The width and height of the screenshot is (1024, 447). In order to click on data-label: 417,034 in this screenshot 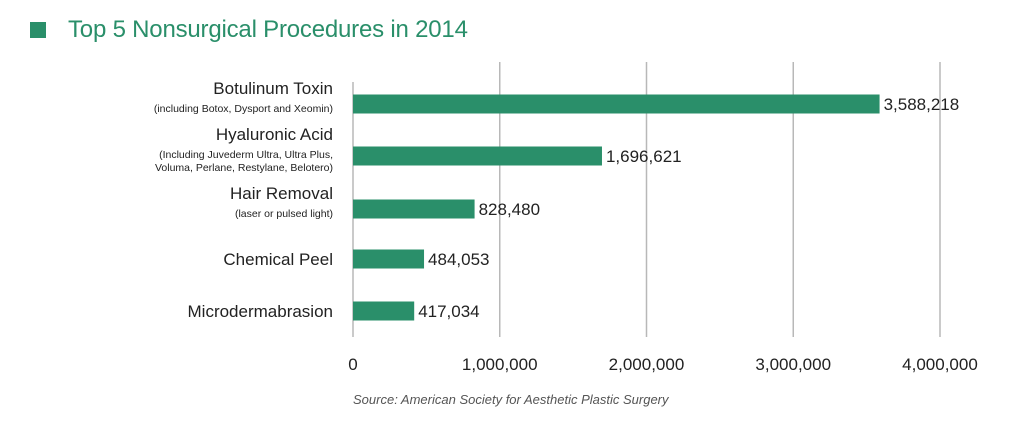, I will do `click(448, 311)`.